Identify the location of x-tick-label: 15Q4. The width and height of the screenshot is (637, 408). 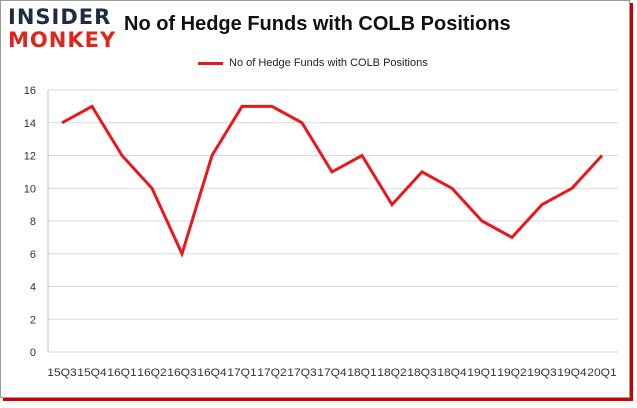
(92, 373).